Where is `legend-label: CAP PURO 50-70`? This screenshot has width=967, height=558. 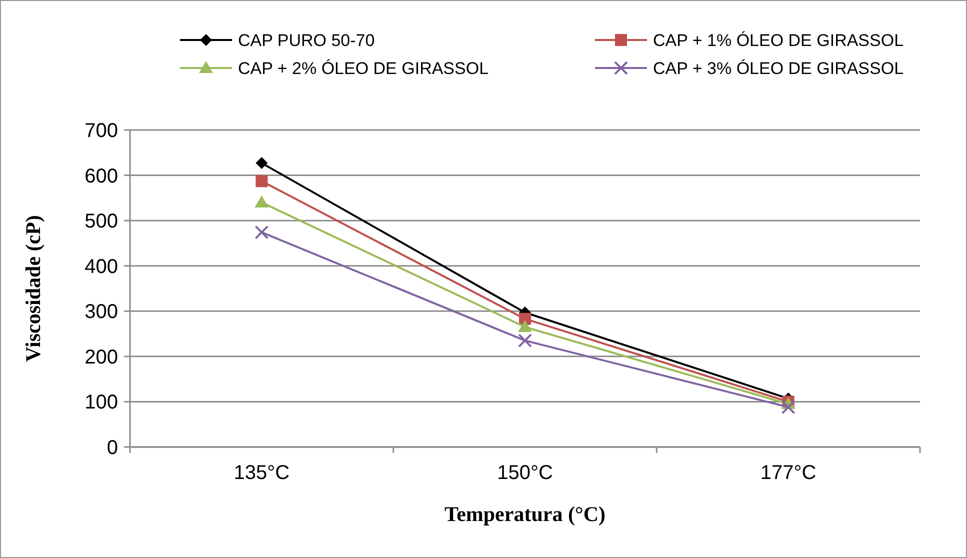 legend-label: CAP PURO 50-70 is located at coordinates (306, 40).